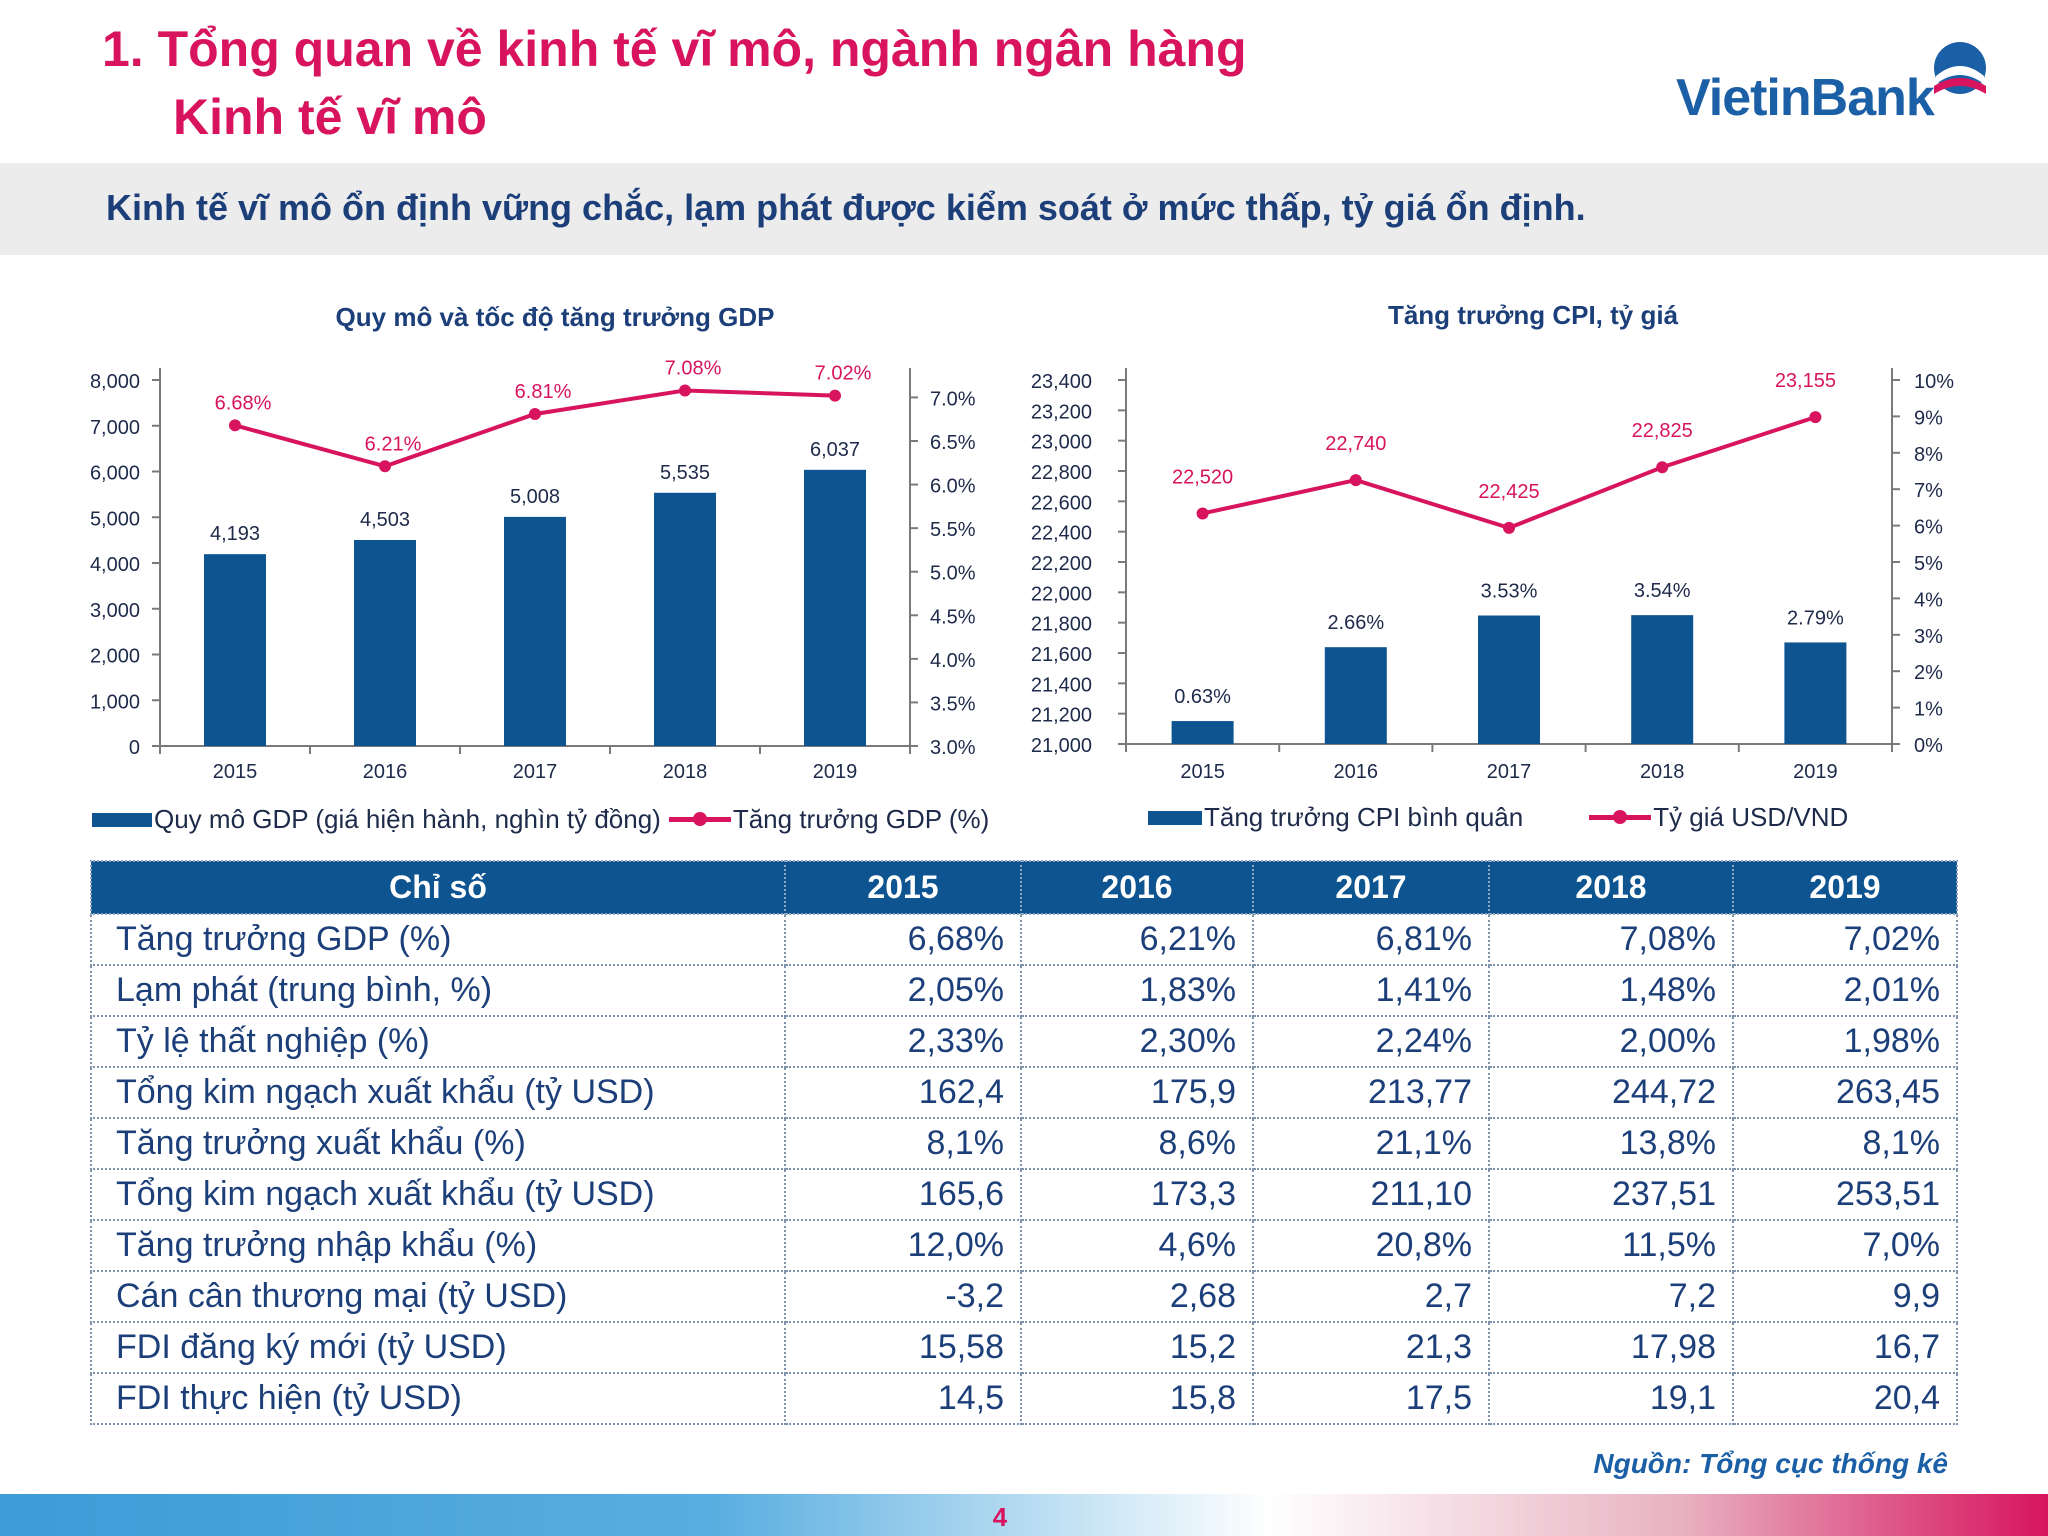 This screenshot has height=1536, width=2048. Describe the element at coordinates (438, 1296) in the screenshot. I see `table-cell-indicator: Cán cân thương mại (tỷ USD)` at that location.